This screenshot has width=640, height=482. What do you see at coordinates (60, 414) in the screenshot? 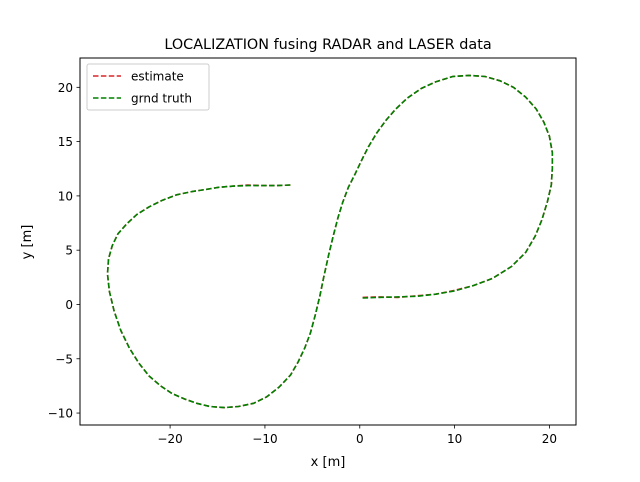
I see `y-tick-label: −10` at bounding box center [60, 414].